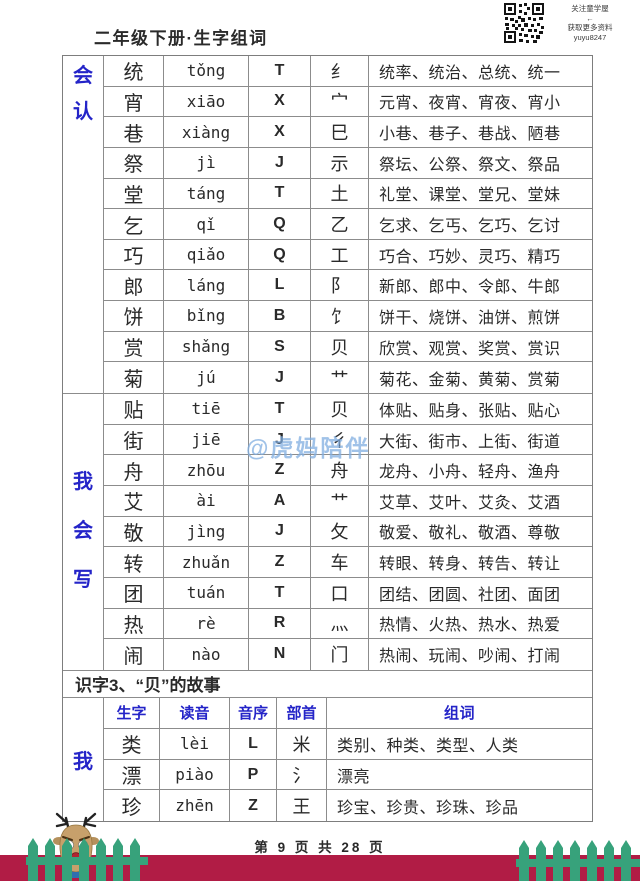 The width and height of the screenshot is (640, 881). I want to click on words-cell: 新郎、郎中、令郎、牛郎, so click(470, 288).